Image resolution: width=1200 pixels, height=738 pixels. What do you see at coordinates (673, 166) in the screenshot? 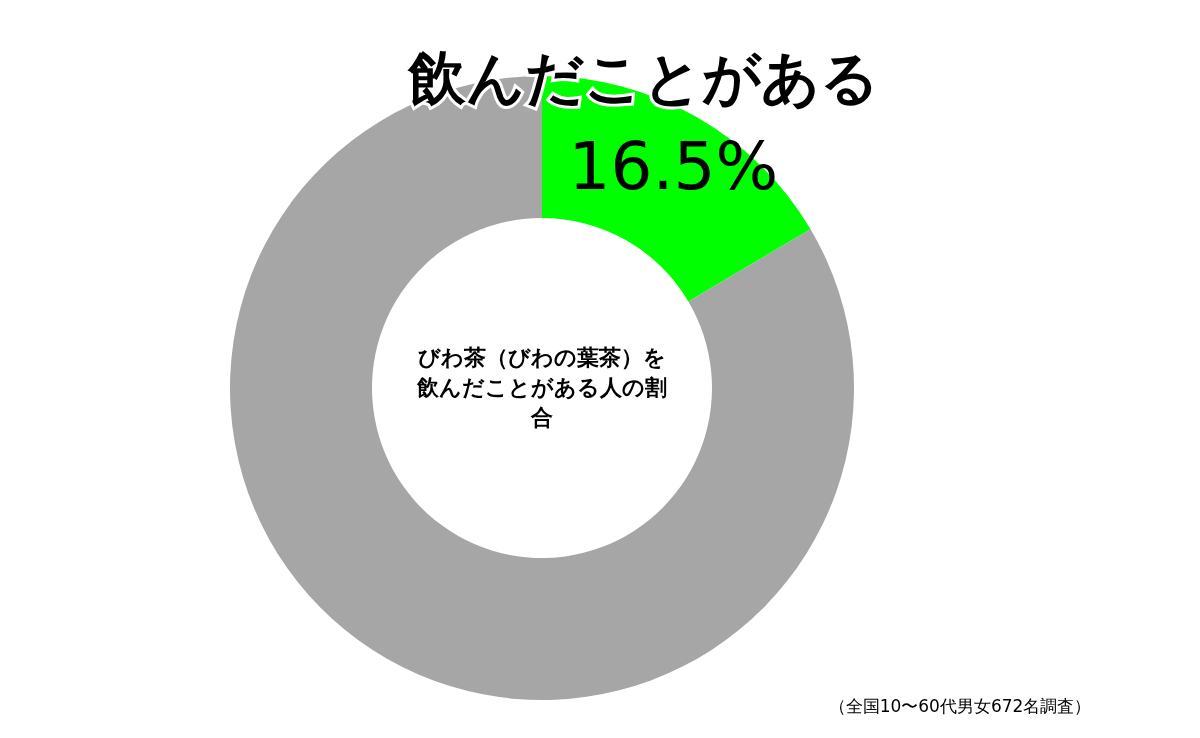
I see `data-label: 16.5%` at bounding box center [673, 166].